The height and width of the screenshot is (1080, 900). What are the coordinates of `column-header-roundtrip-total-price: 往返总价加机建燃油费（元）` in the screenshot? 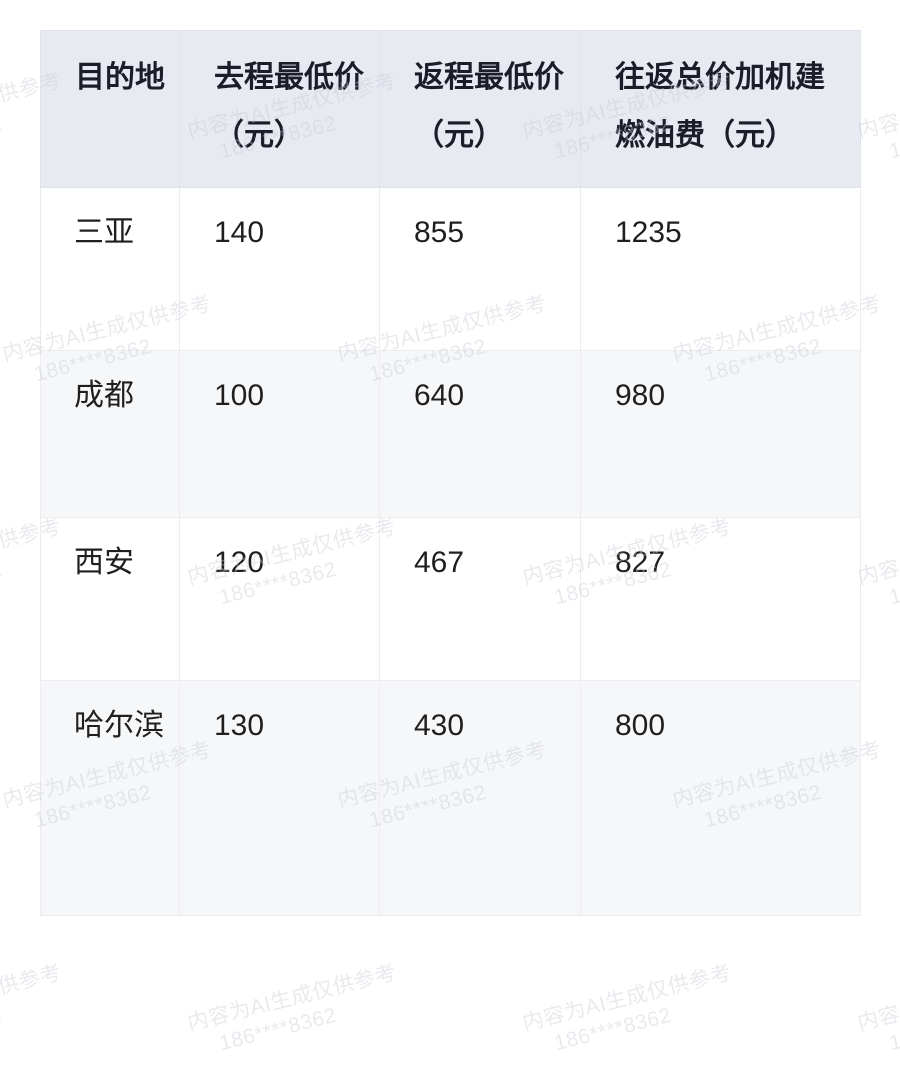 It's located at (720, 109).